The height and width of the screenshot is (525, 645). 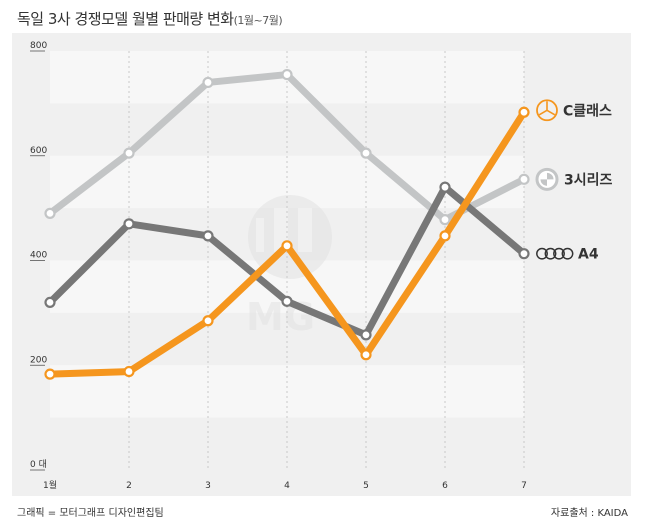 I want to click on bmw-roundel-icon, so click(x=547, y=179).